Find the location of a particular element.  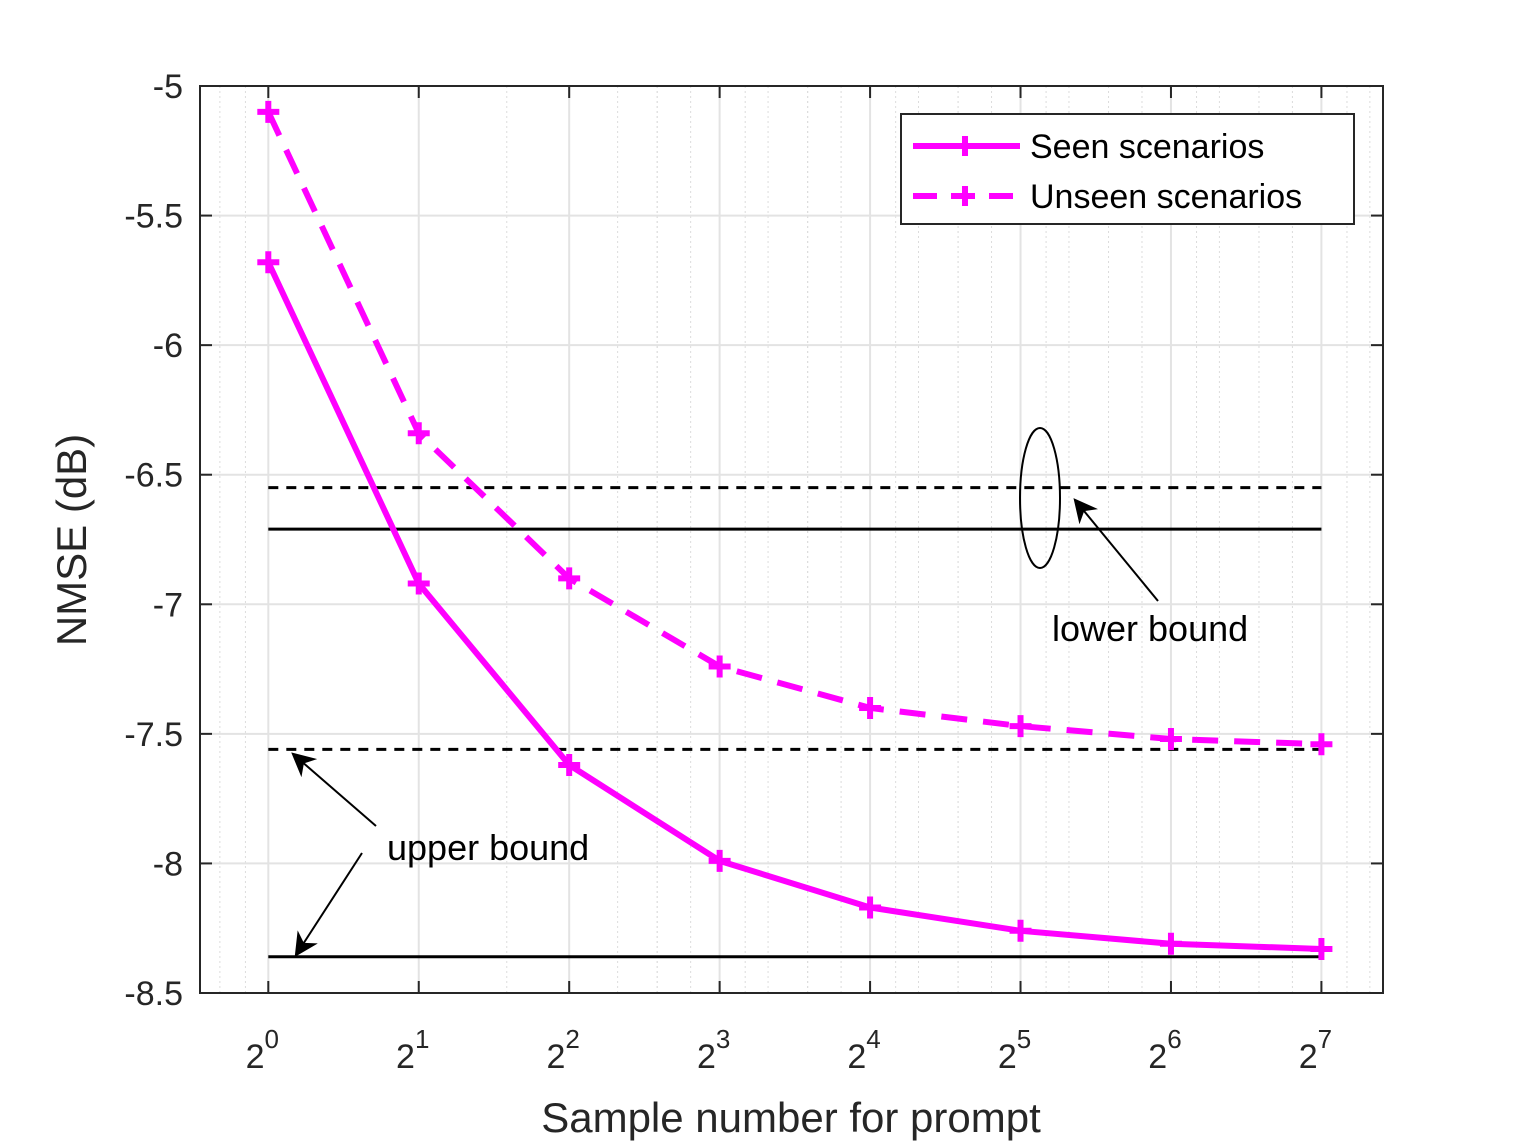

x-tick-label: 23 is located at coordinates (713, 1050).